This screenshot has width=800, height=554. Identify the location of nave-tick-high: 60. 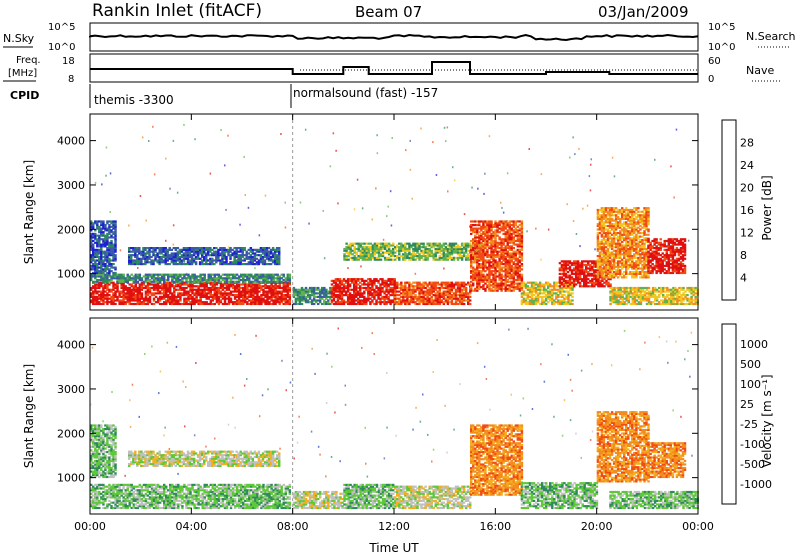
(714, 61).